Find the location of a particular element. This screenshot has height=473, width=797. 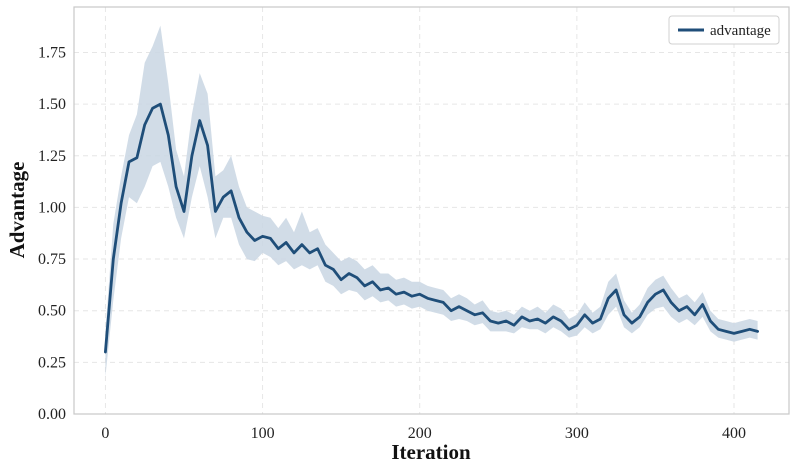

y-tick-label: 0.50 is located at coordinates (52, 311).